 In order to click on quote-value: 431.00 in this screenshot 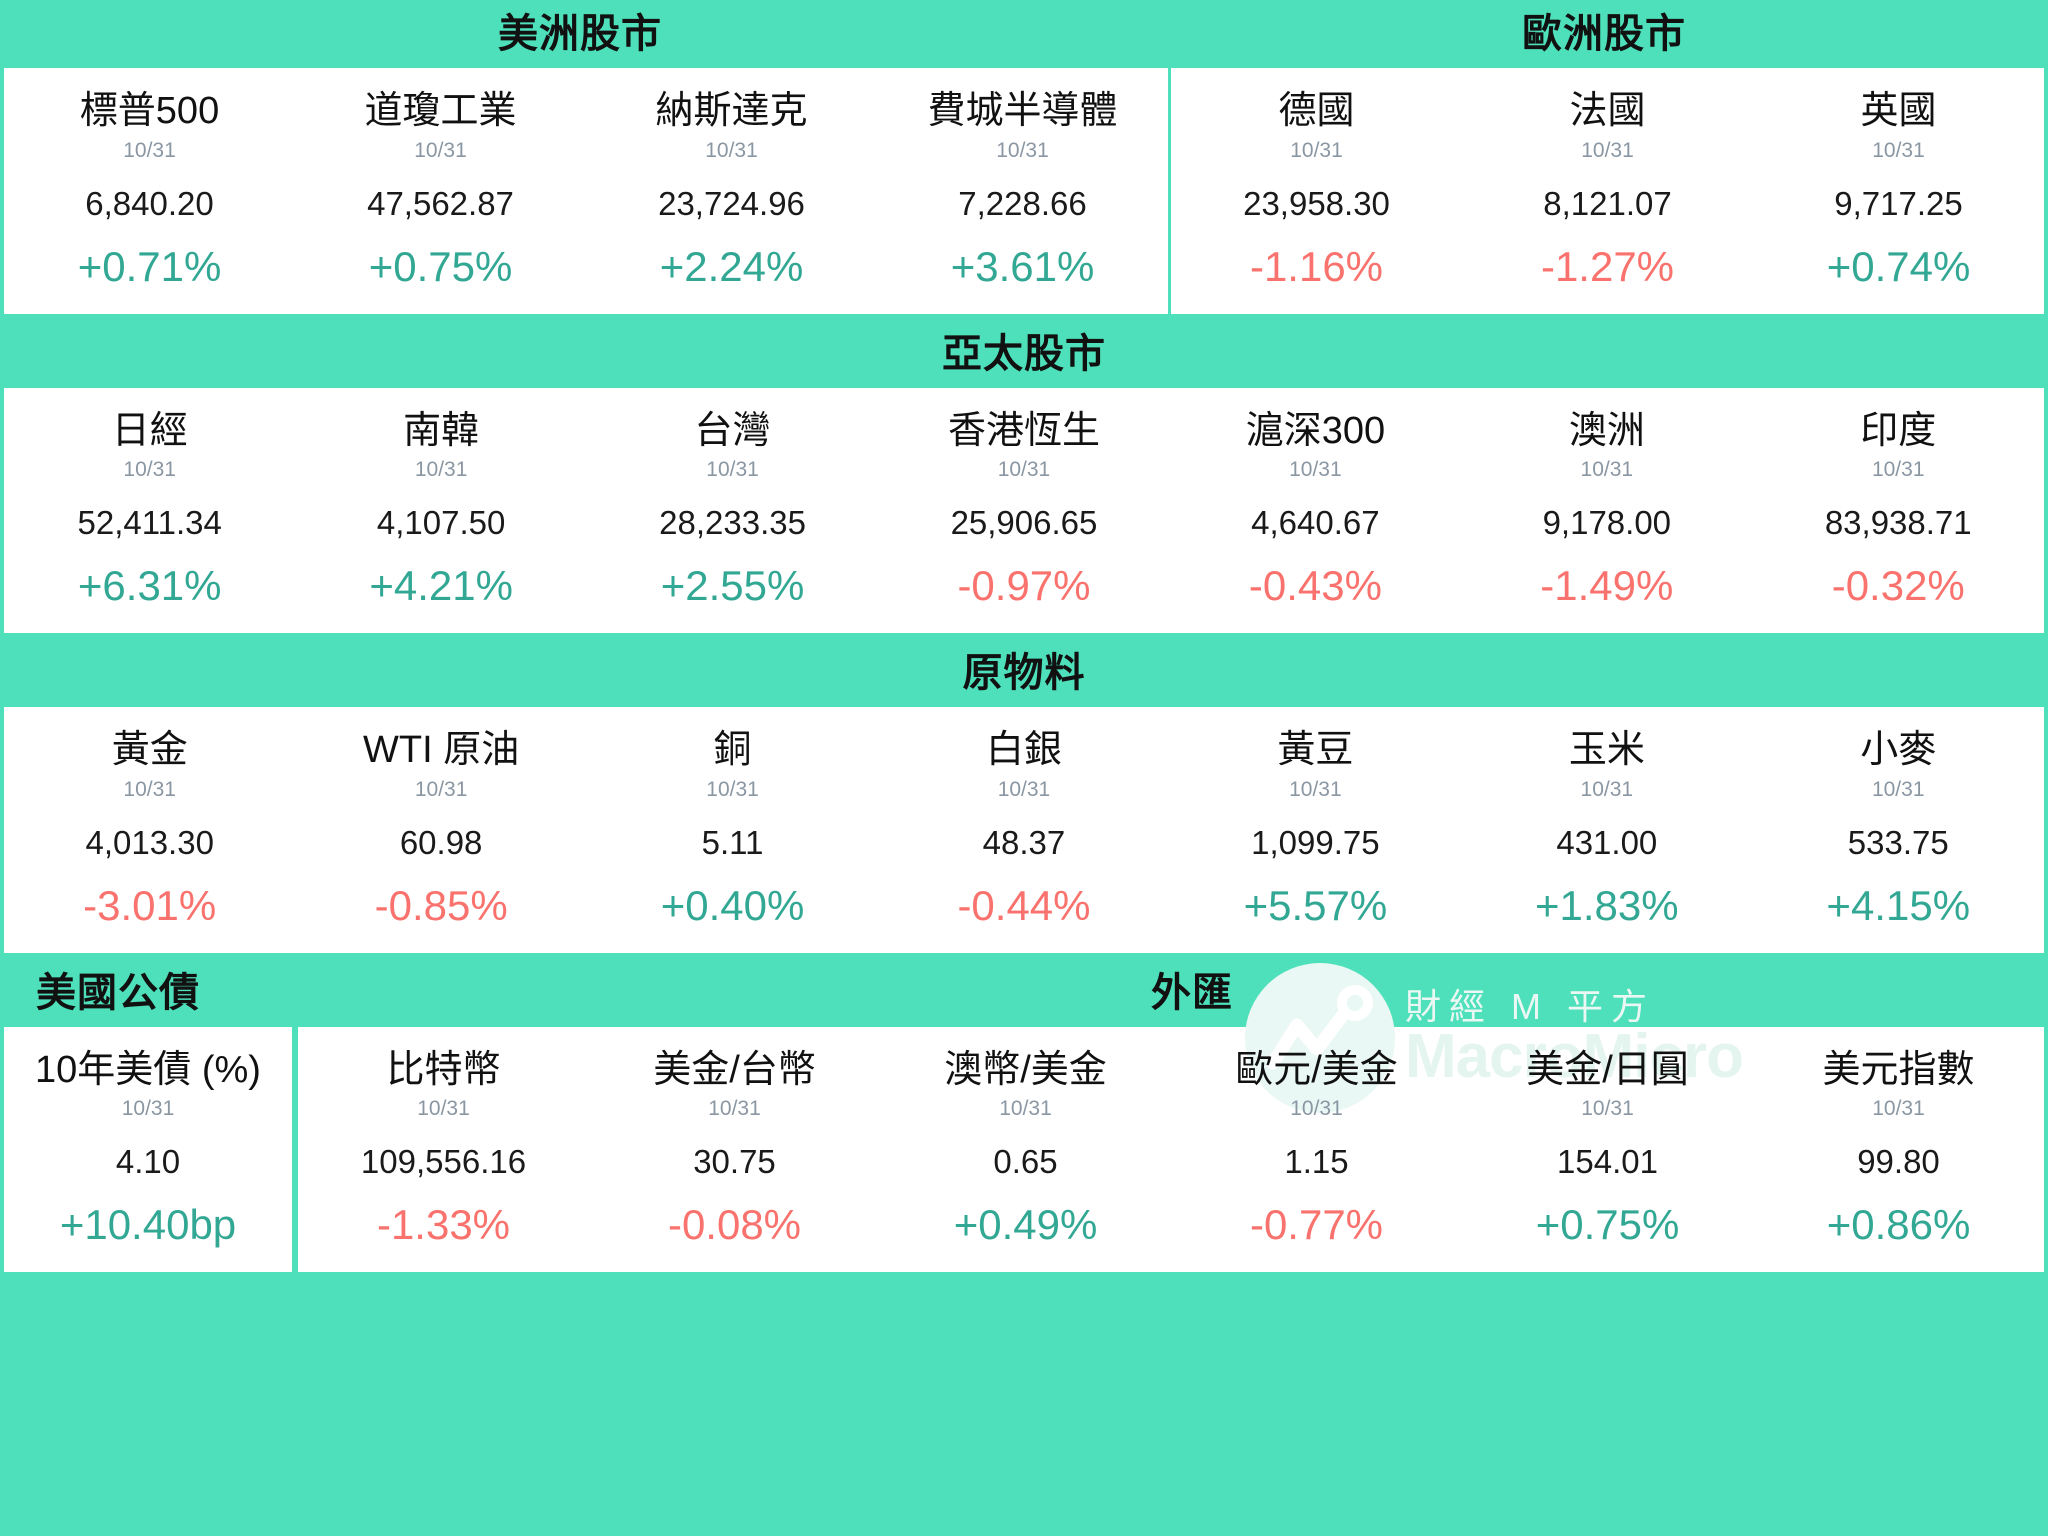, I will do `click(1607, 842)`.